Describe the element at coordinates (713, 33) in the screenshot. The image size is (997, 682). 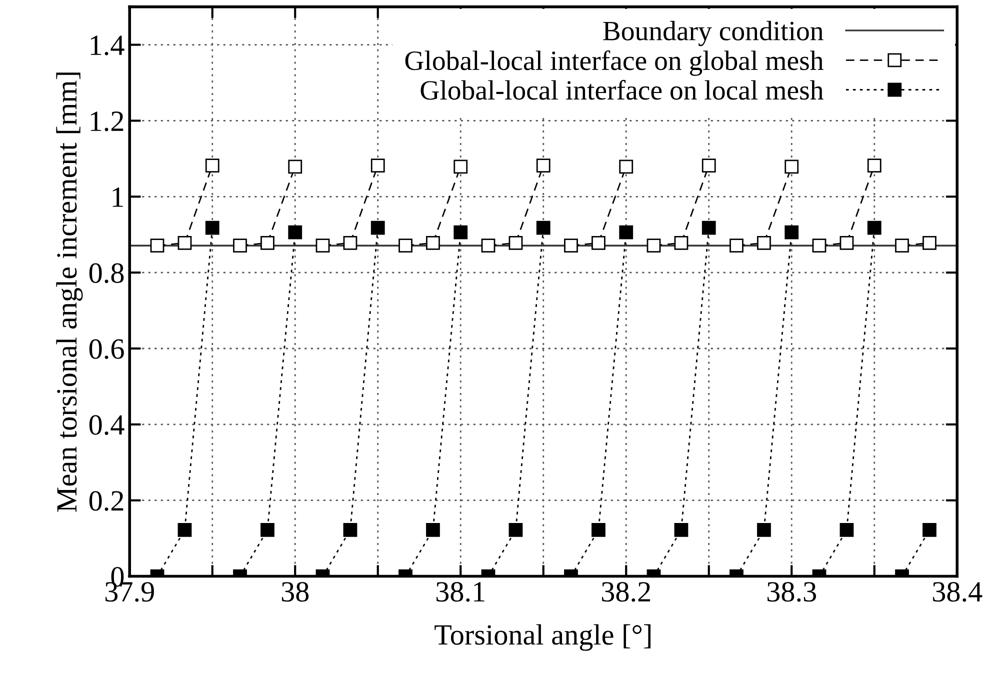
I see `legend-label: Boundary condition` at that location.